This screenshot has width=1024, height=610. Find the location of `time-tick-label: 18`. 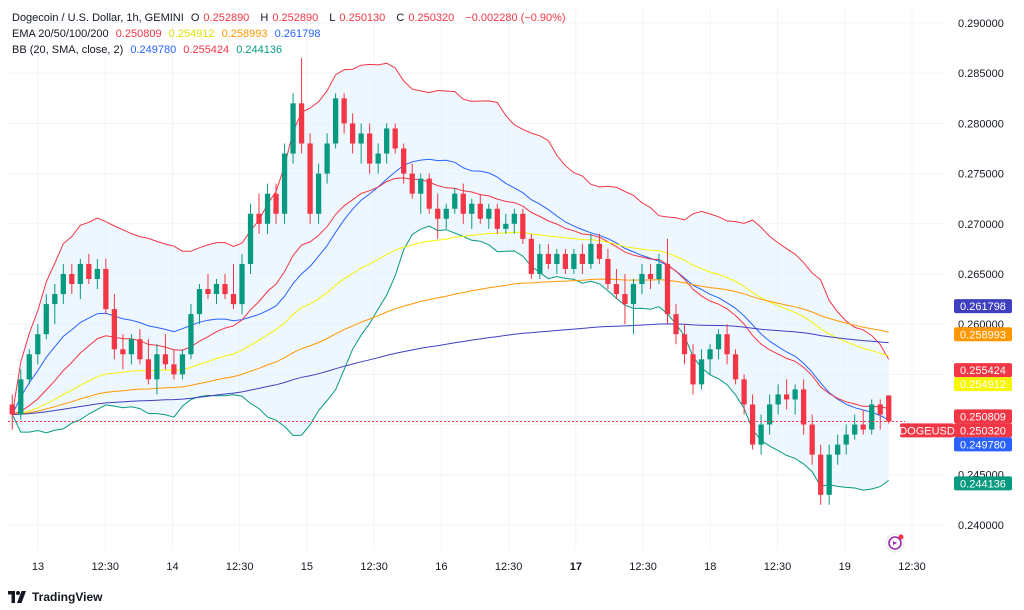

time-tick-label: 18 is located at coordinates (710, 567).